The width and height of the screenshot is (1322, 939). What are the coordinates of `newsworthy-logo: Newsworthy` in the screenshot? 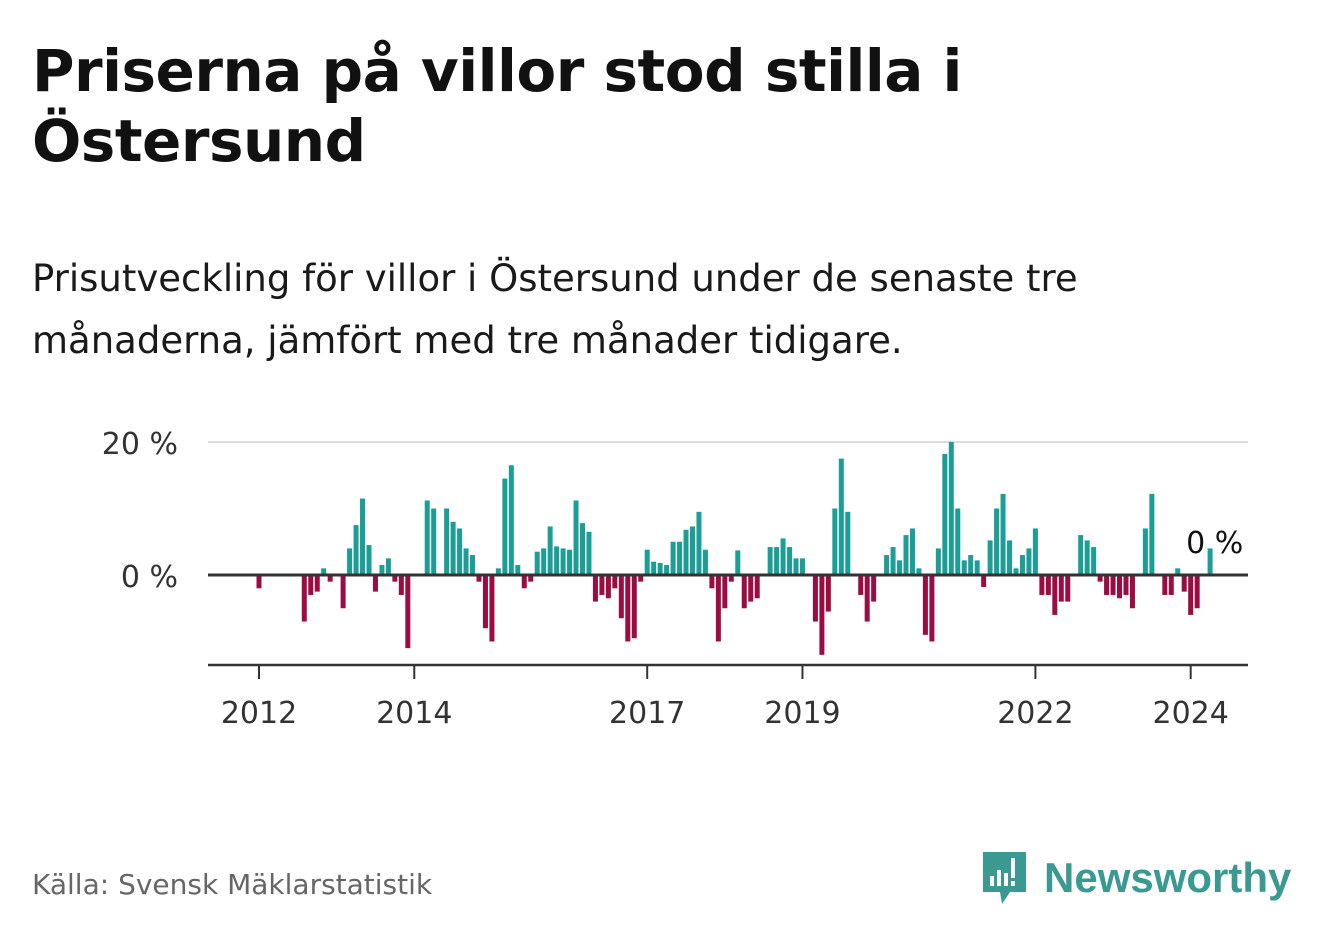 It's located at (1135, 878).